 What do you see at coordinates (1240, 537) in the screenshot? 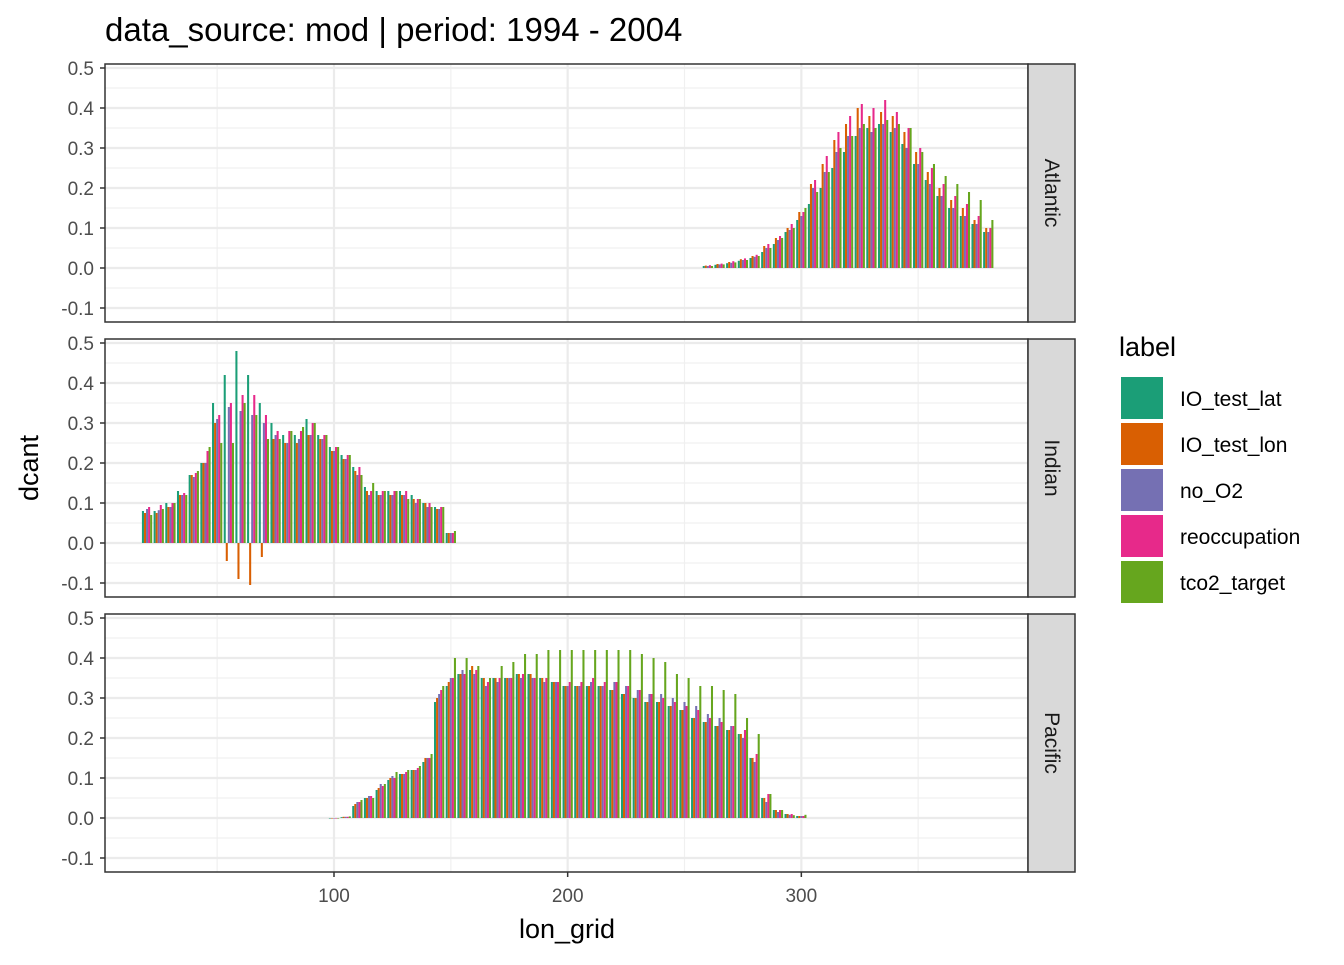
I see `legend-label: reoccupation` at bounding box center [1240, 537].